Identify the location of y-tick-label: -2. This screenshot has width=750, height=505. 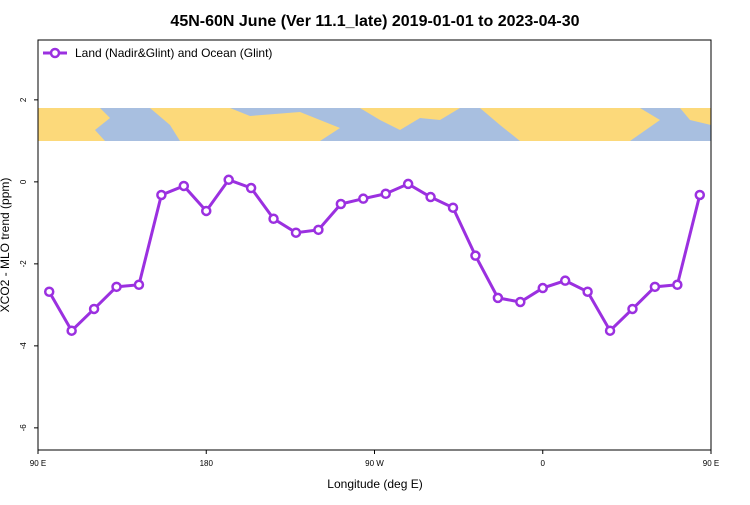
(23, 264).